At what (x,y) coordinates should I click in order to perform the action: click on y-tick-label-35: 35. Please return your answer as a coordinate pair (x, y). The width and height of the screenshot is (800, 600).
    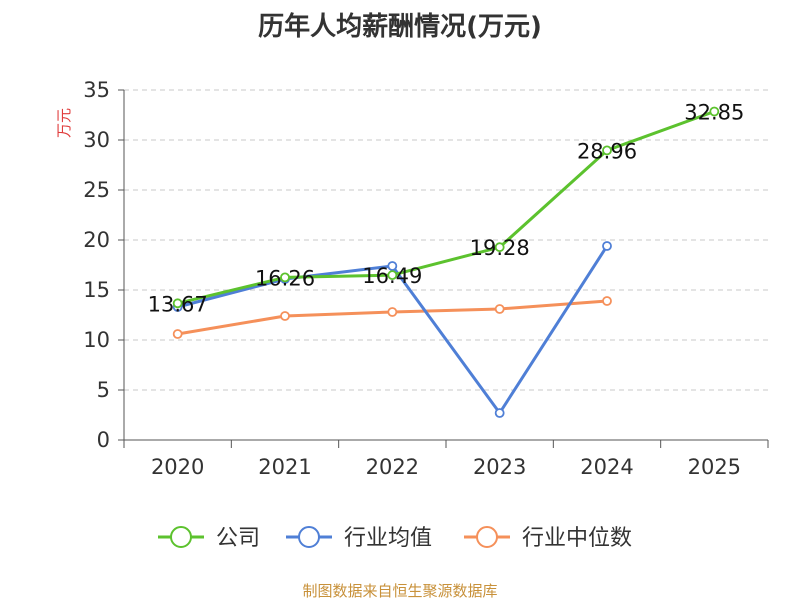
    Looking at the image, I should click on (96, 90).